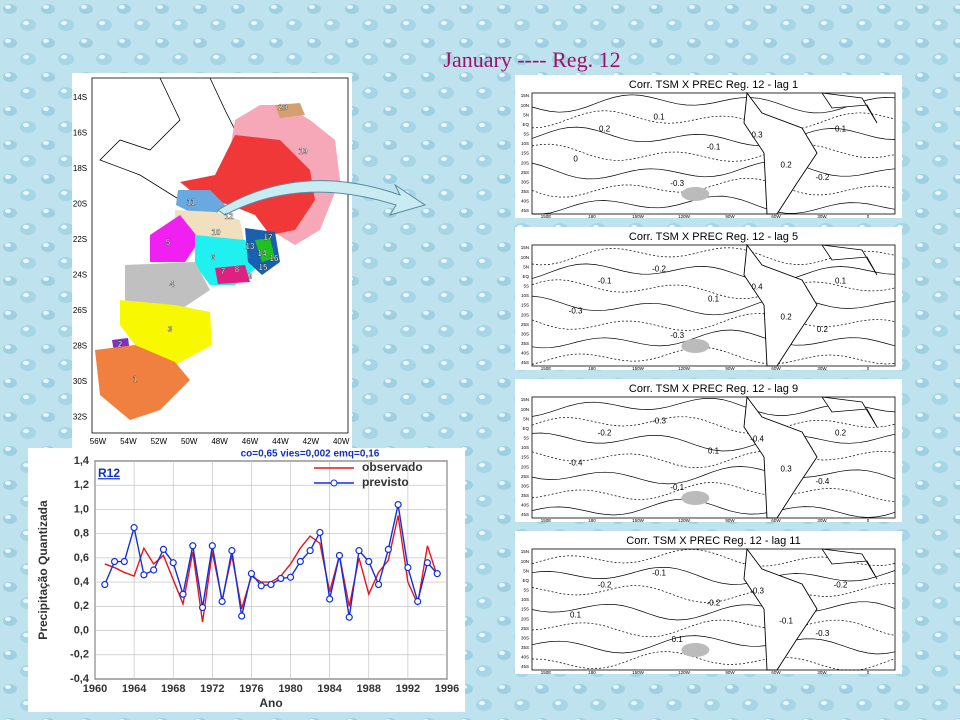  I want to click on lat-label: 28S, so click(80, 346).